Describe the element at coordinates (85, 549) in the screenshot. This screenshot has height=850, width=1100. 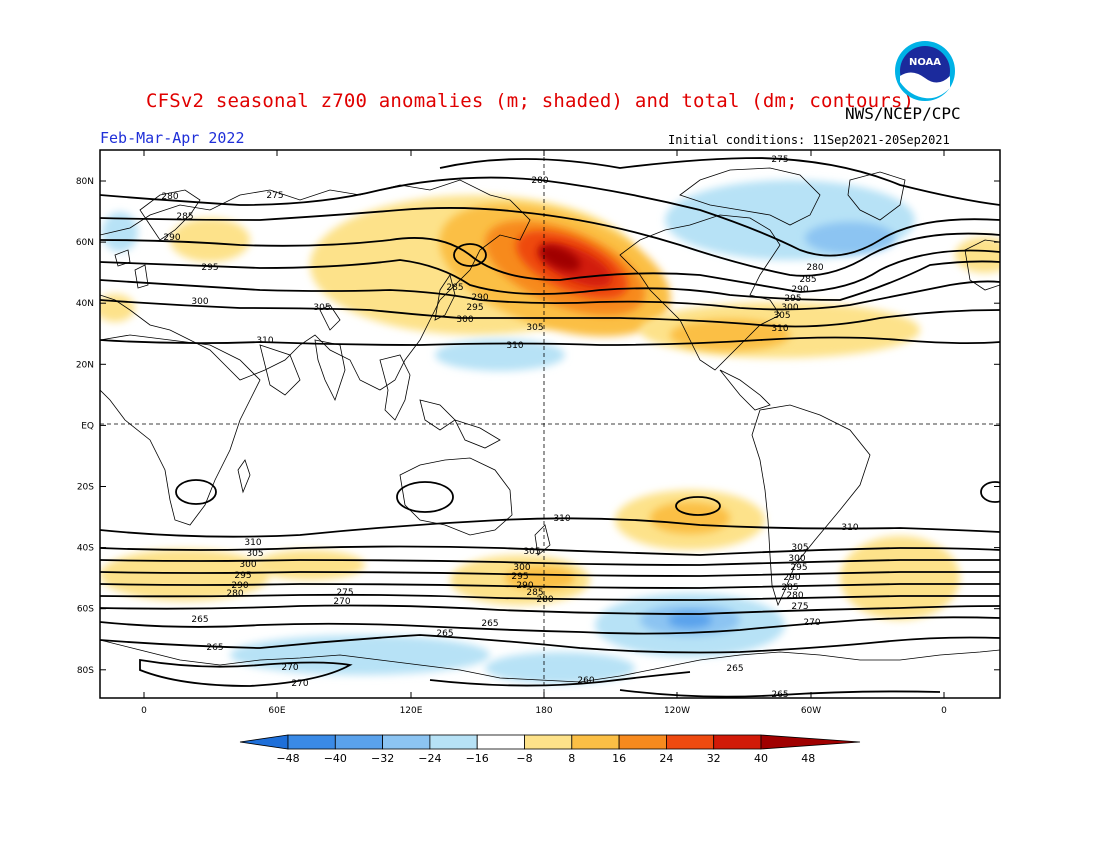
I see `lat-tick-label: 40S` at that location.